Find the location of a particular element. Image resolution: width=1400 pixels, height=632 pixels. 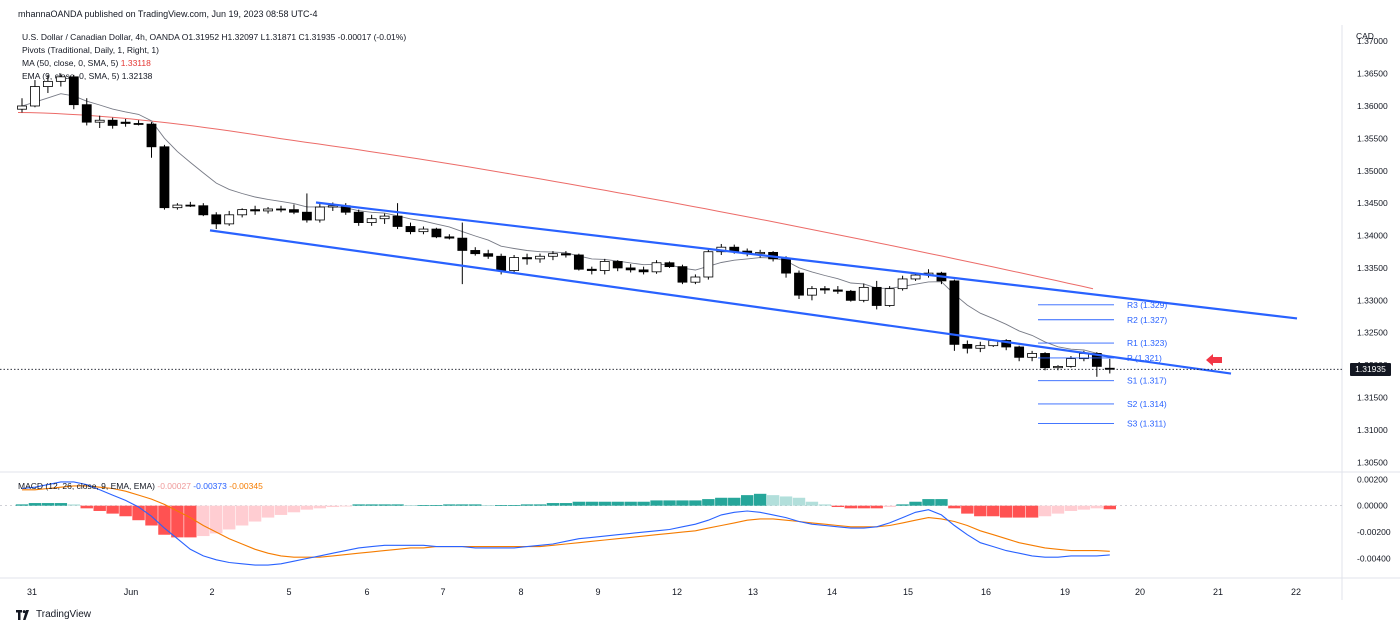

time-tick-label: 31 is located at coordinates (32, 592).